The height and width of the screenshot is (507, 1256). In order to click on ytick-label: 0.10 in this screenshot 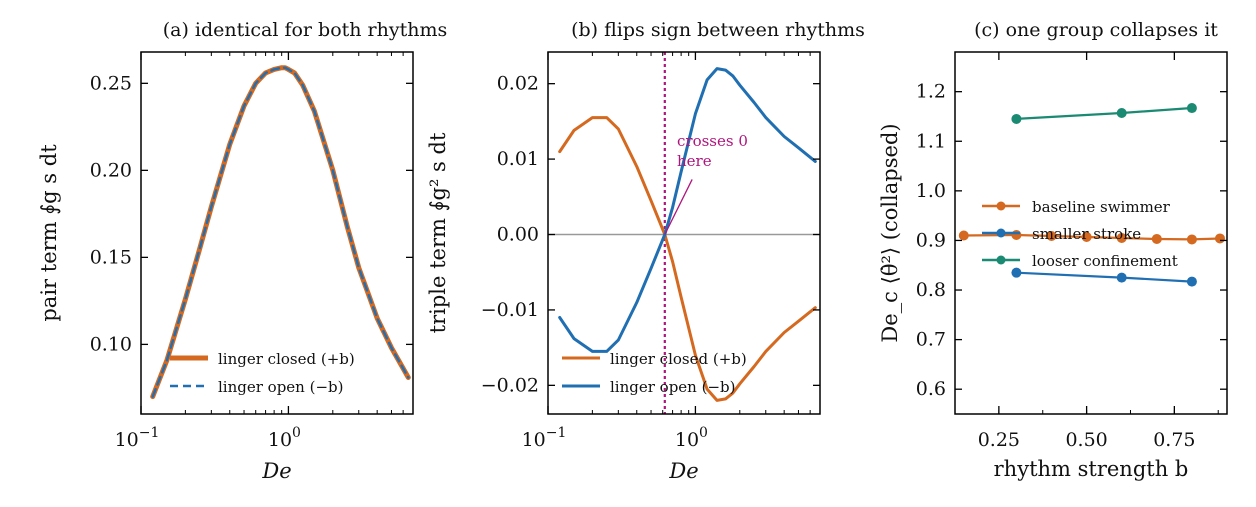, I will do `click(111, 344)`.